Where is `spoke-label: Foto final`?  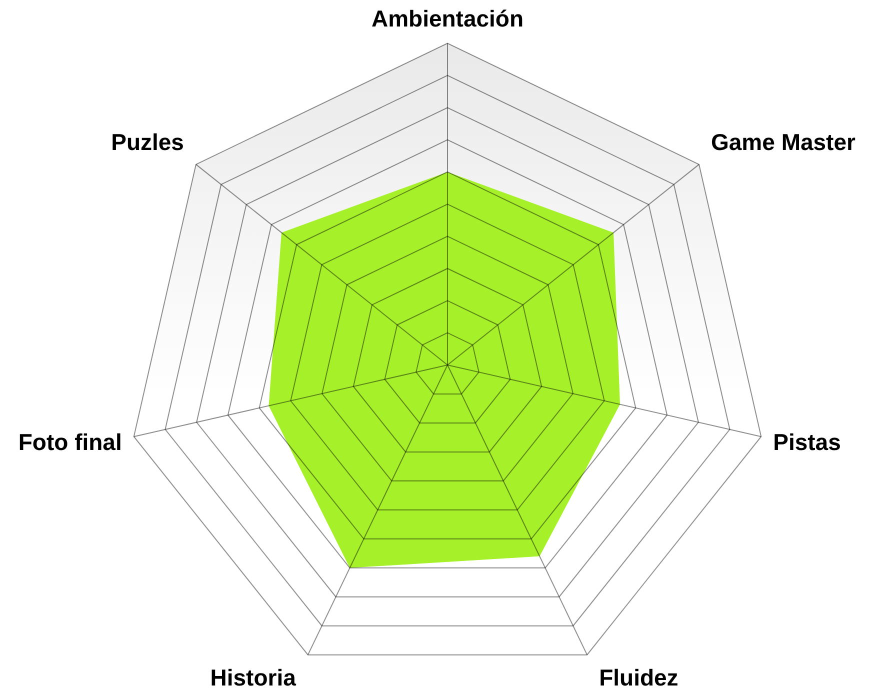 spoke-label: Foto final is located at coordinates (70, 442).